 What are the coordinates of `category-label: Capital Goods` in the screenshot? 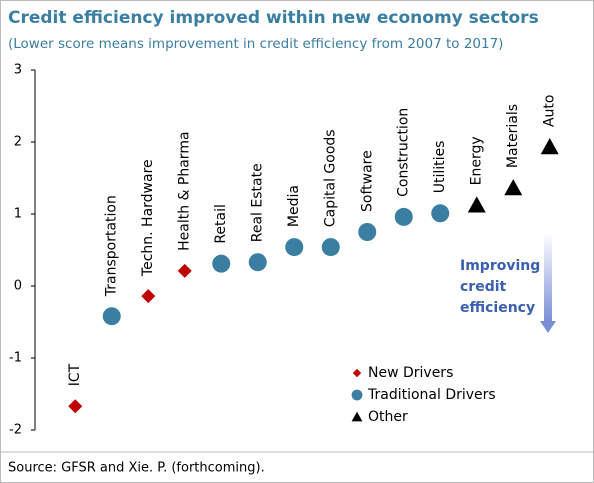 It's located at (331, 178).